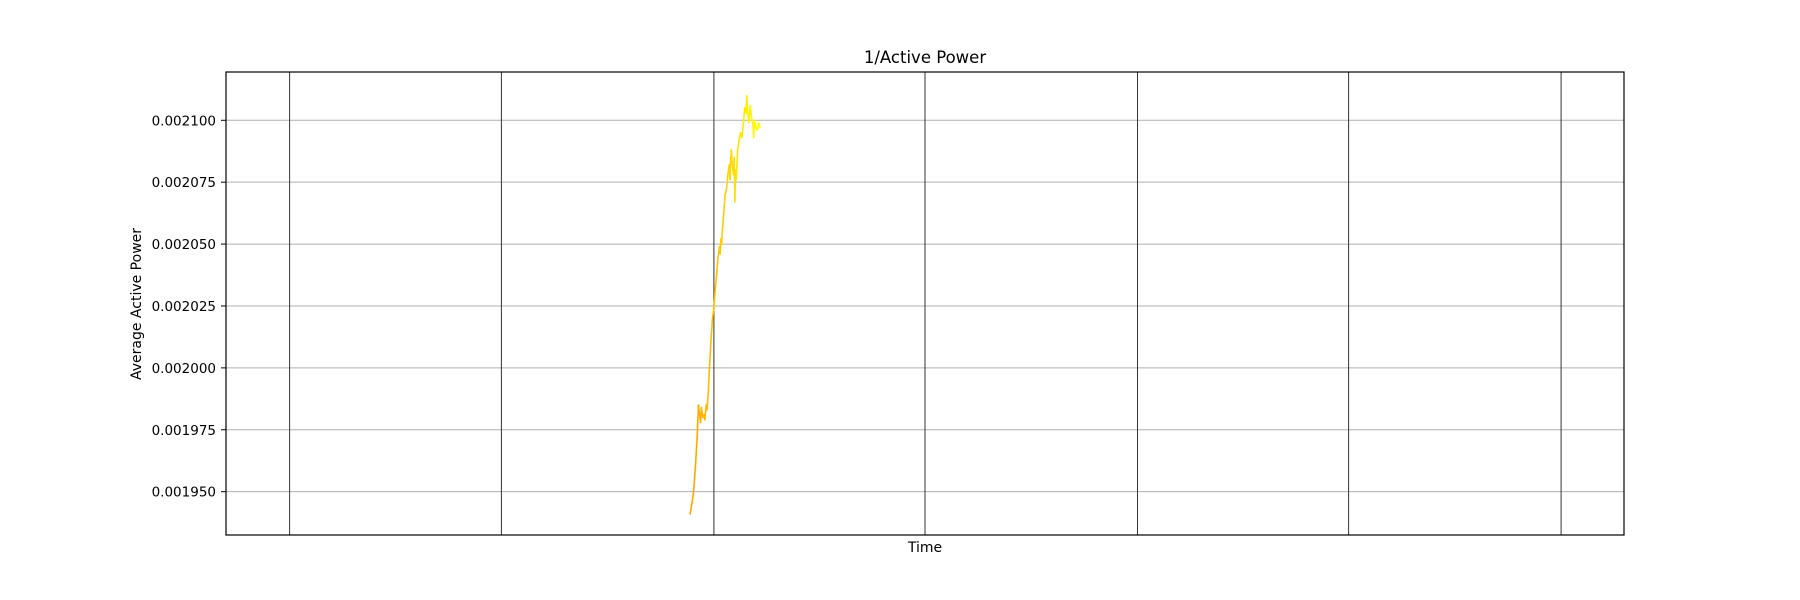  What do you see at coordinates (184, 307) in the screenshot?
I see `y-tick-label: 0.002025` at bounding box center [184, 307].